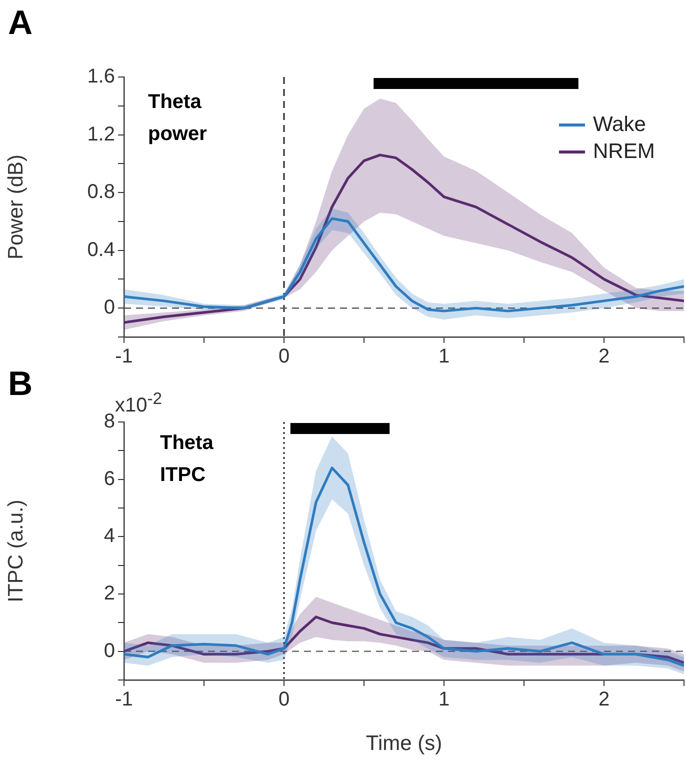  Describe the element at coordinates (101, 77) in the screenshot. I see `y-tick-label: 1.6` at that location.